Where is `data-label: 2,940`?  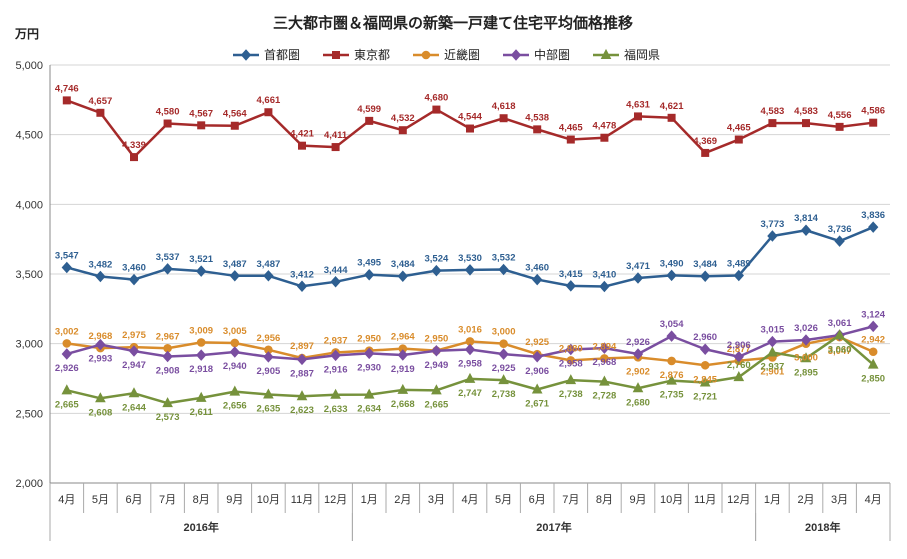
data-label: 2,940 is located at coordinates (235, 366).